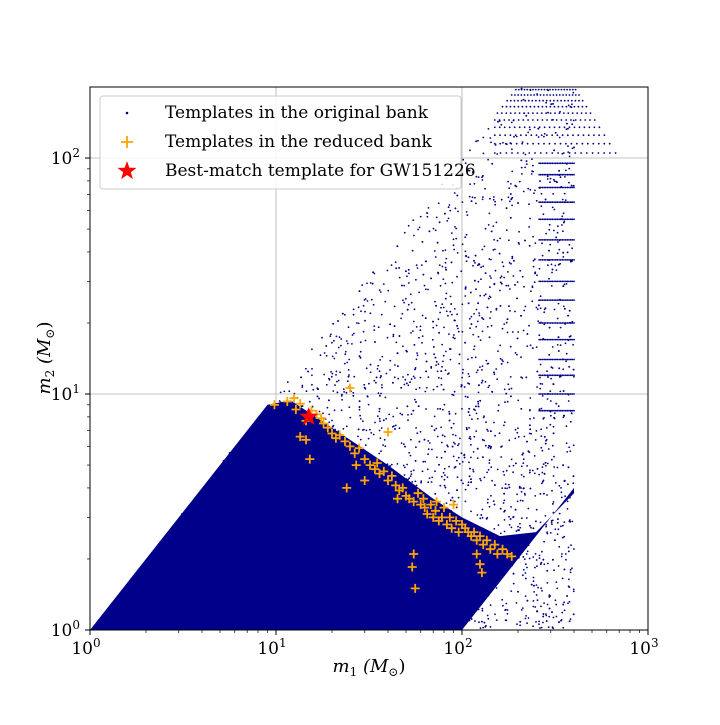 The height and width of the screenshot is (725, 720). Describe the element at coordinates (127, 142) in the screenshot. I see `legend-marker-reduced` at that location.